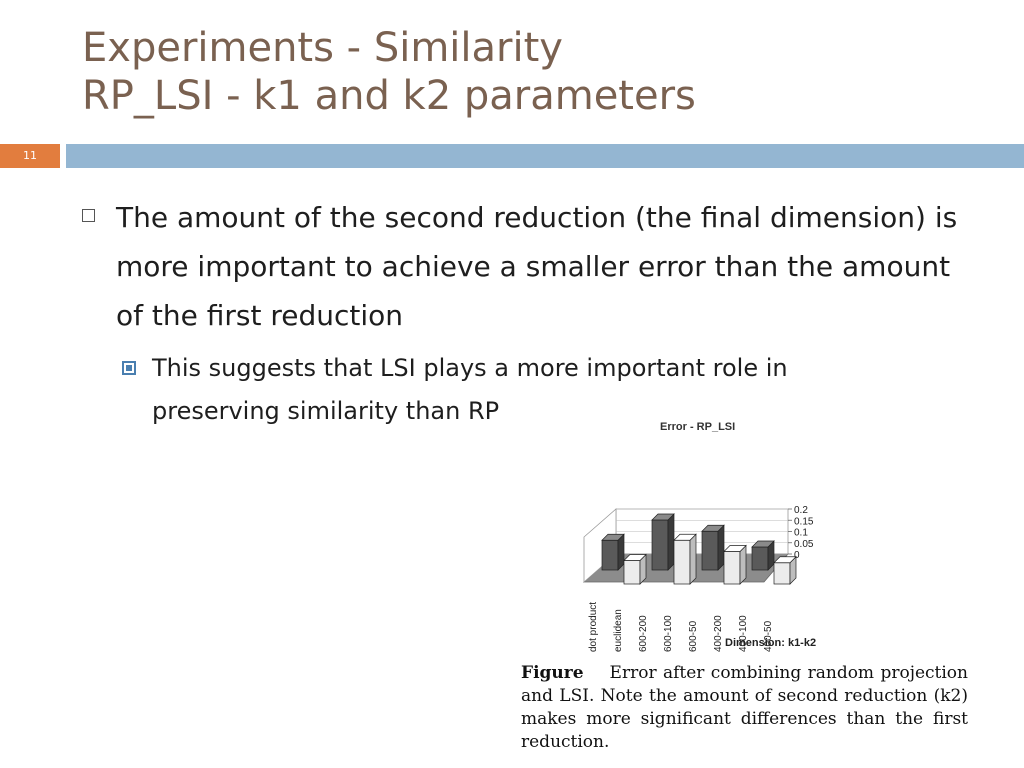 The width and height of the screenshot is (1024, 768). I want to click on bar-front-1-top, so click(635, 557).